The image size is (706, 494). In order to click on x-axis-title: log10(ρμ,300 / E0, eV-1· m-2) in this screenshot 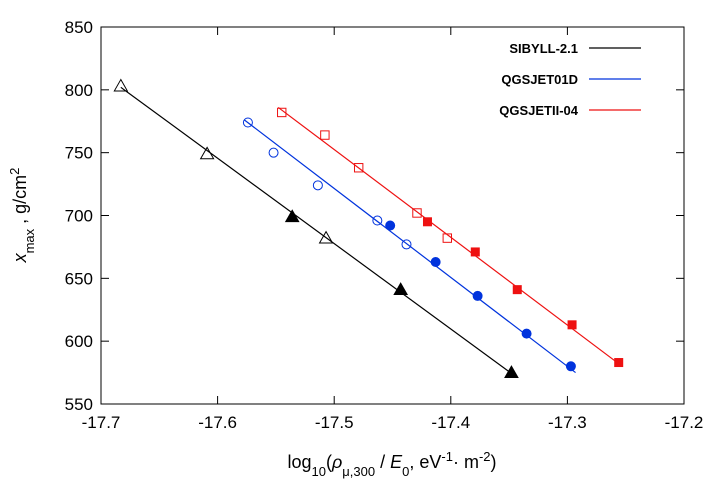, I will do `click(391, 464)`.